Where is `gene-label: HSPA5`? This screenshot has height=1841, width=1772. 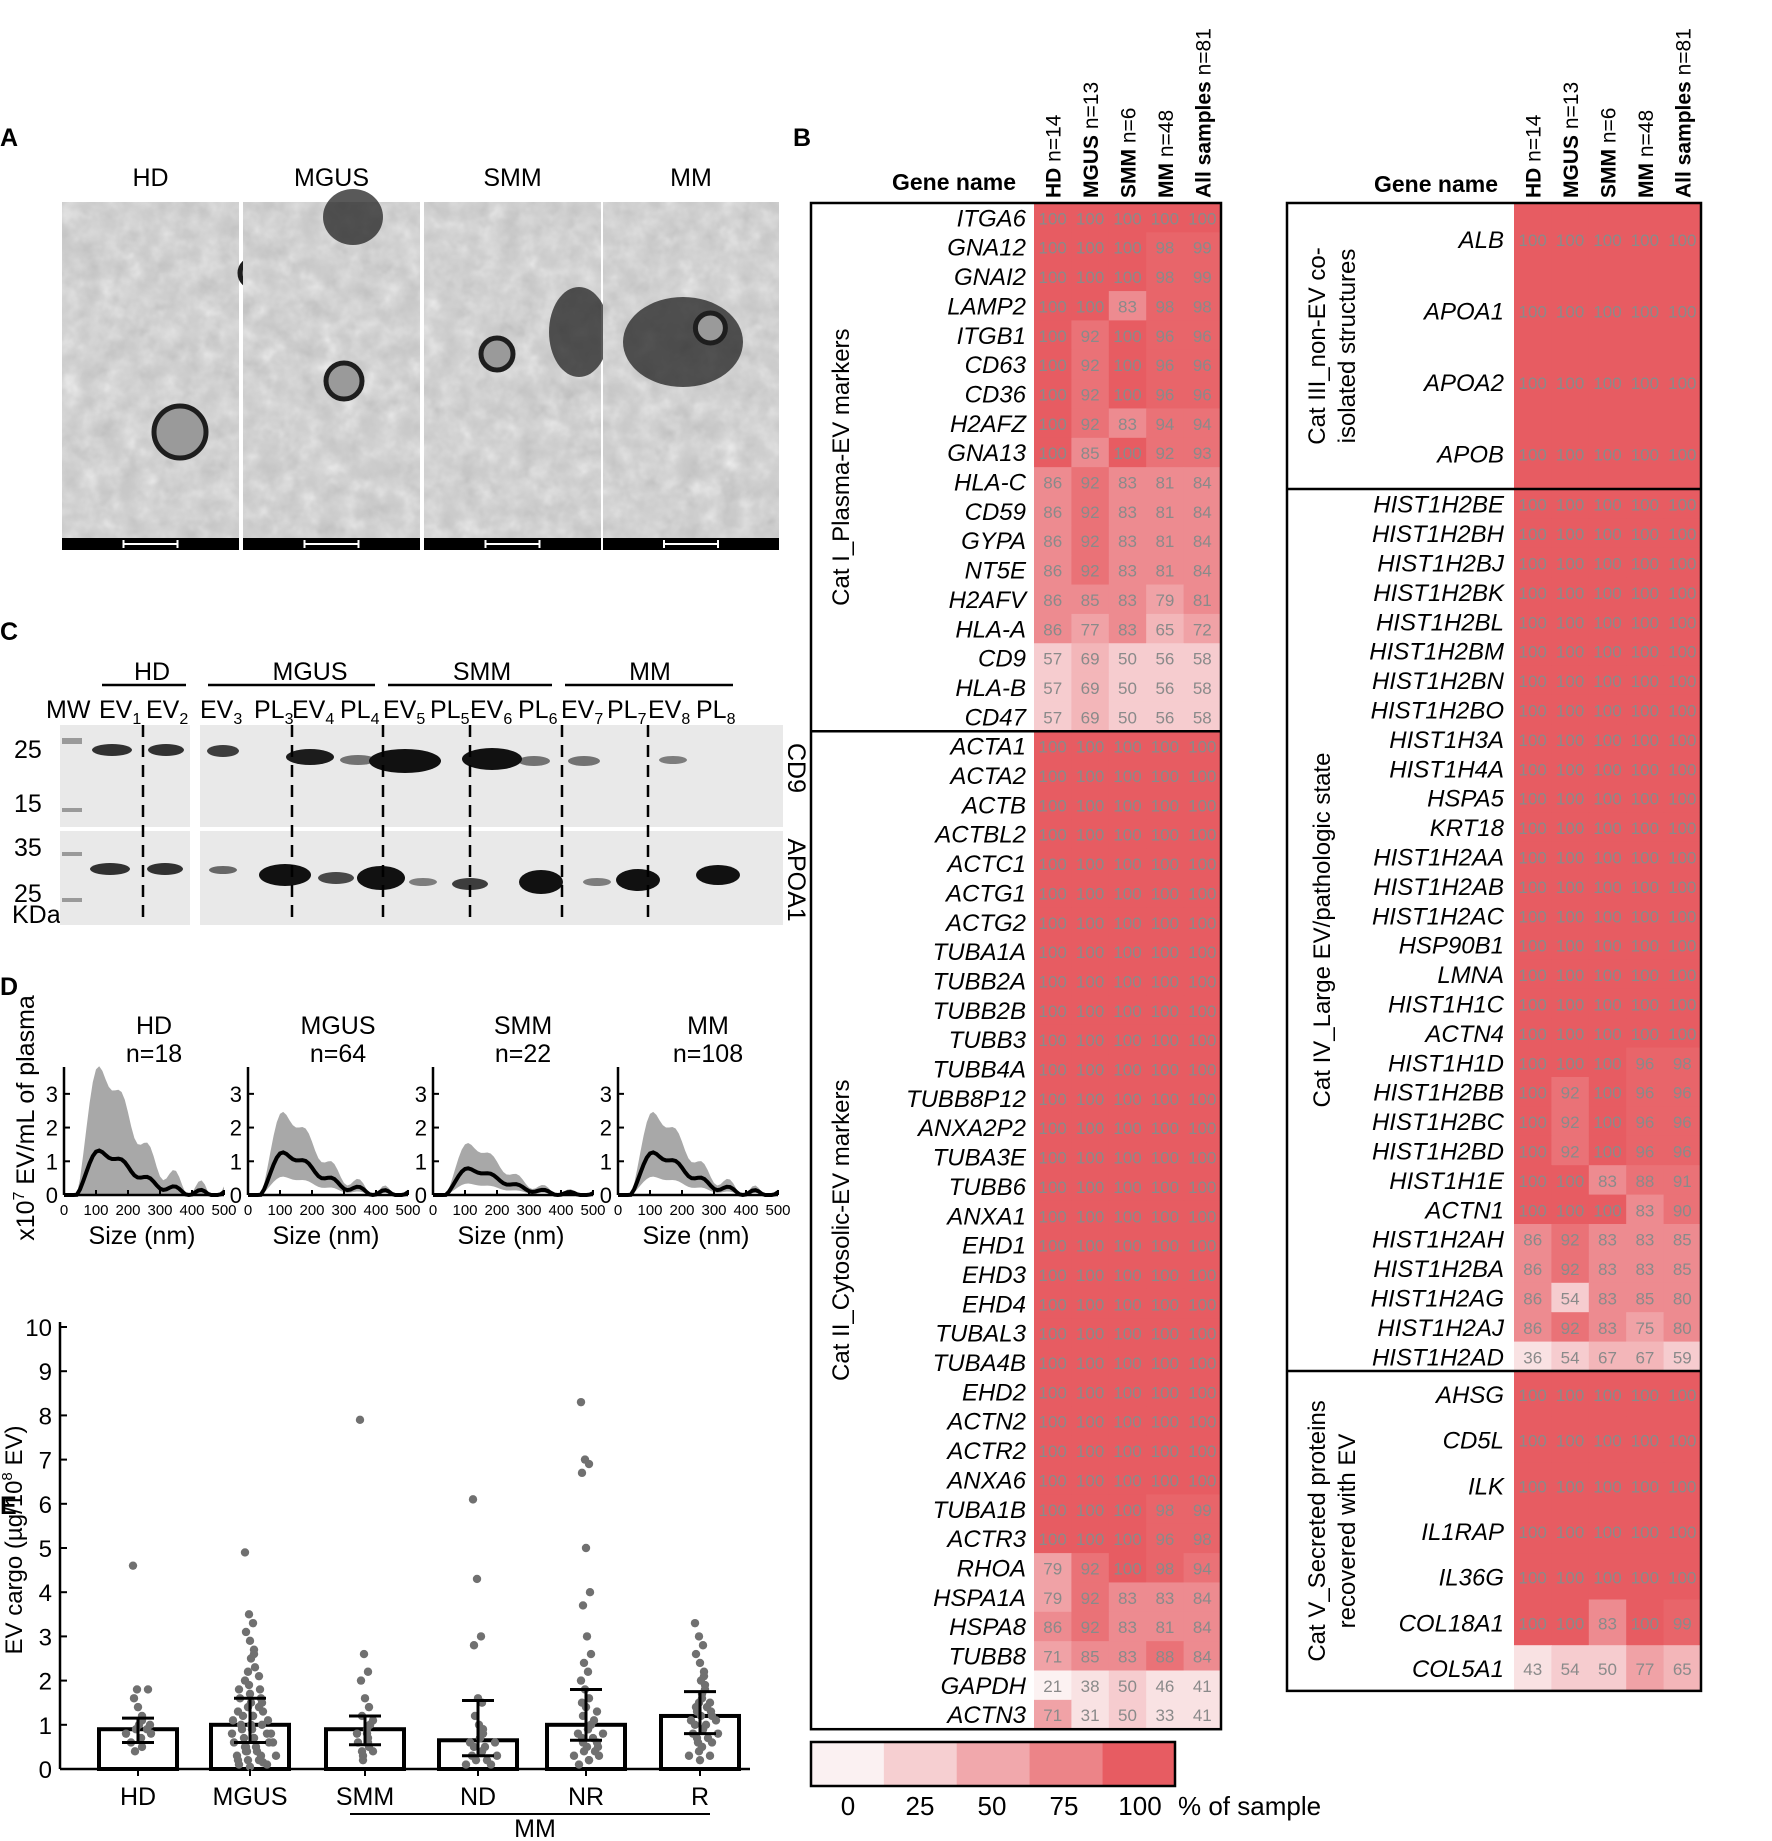
gene-label: HSPA5 is located at coordinates (1466, 799).